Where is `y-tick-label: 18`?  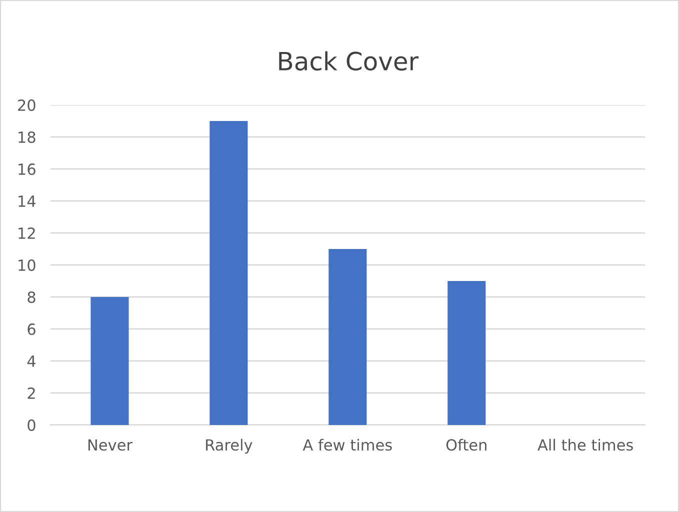
y-tick-label: 18 is located at coordinates (27, 137).